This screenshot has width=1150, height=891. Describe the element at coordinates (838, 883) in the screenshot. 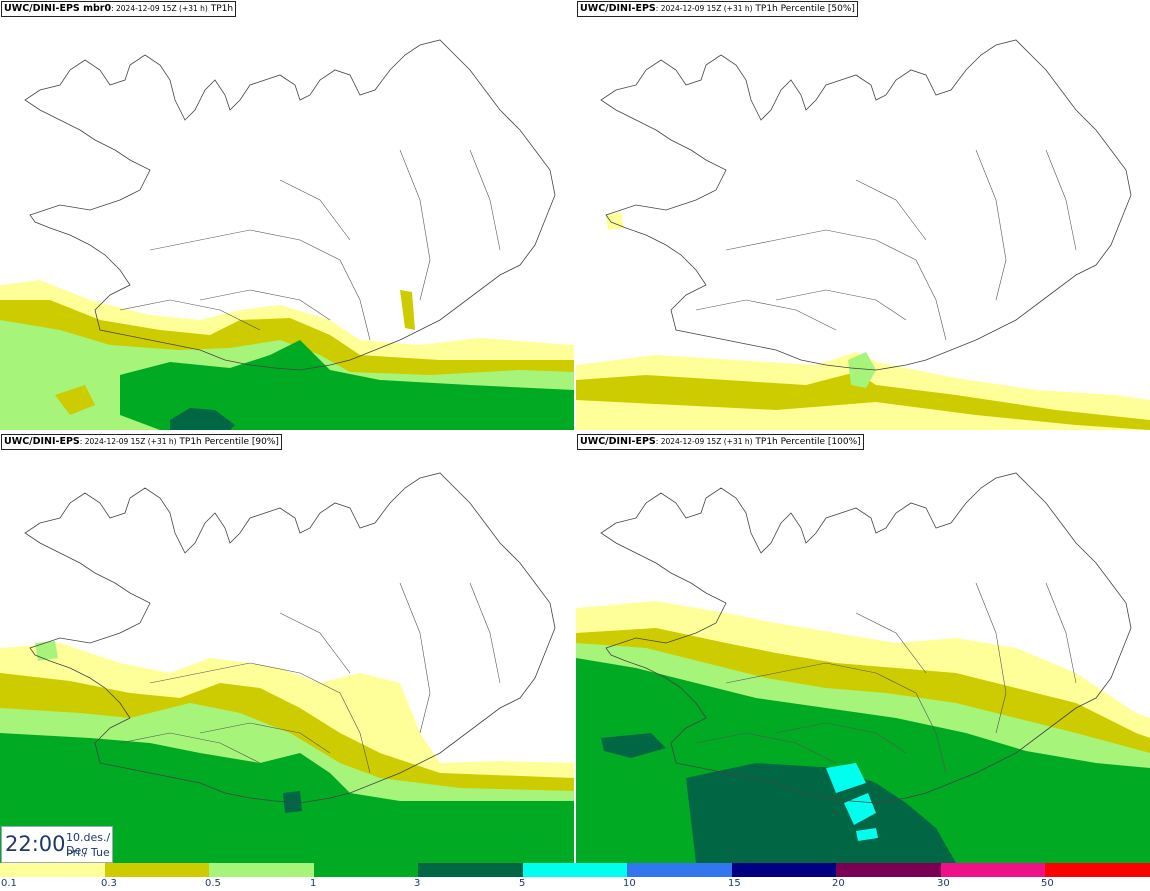

I see `legend-tick-label: 20` at that location.